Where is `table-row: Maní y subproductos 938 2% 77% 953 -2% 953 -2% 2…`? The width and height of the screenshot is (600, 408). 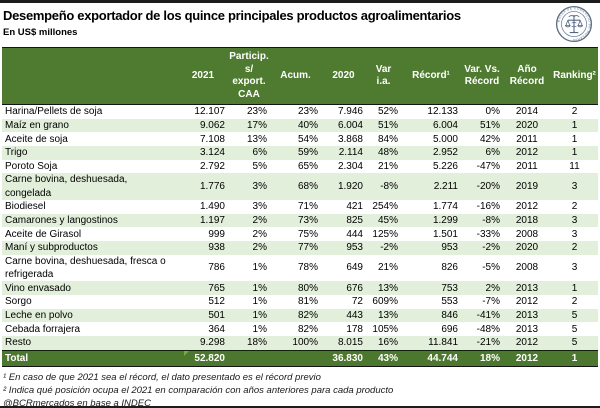 table-row: Maní y subproductos 938 2% 77% 953 -2% 953 -2% 2… is located at coordinates (300, 248).